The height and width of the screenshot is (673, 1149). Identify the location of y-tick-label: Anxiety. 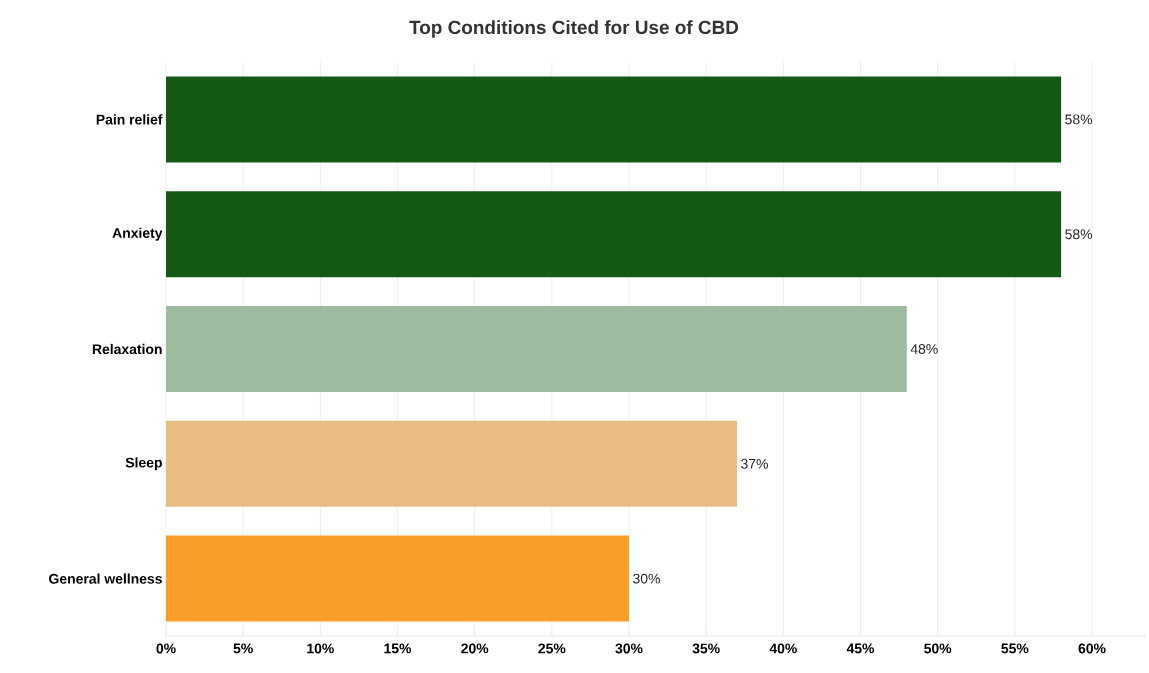
(137, 234).